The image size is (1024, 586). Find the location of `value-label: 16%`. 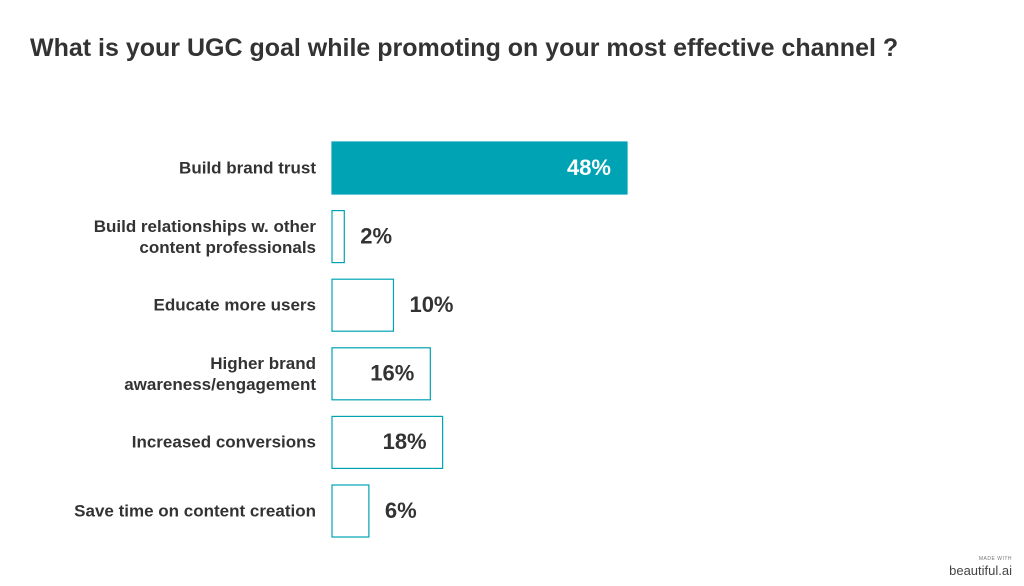

value-label: 16% is located at coordinates (392, 373).